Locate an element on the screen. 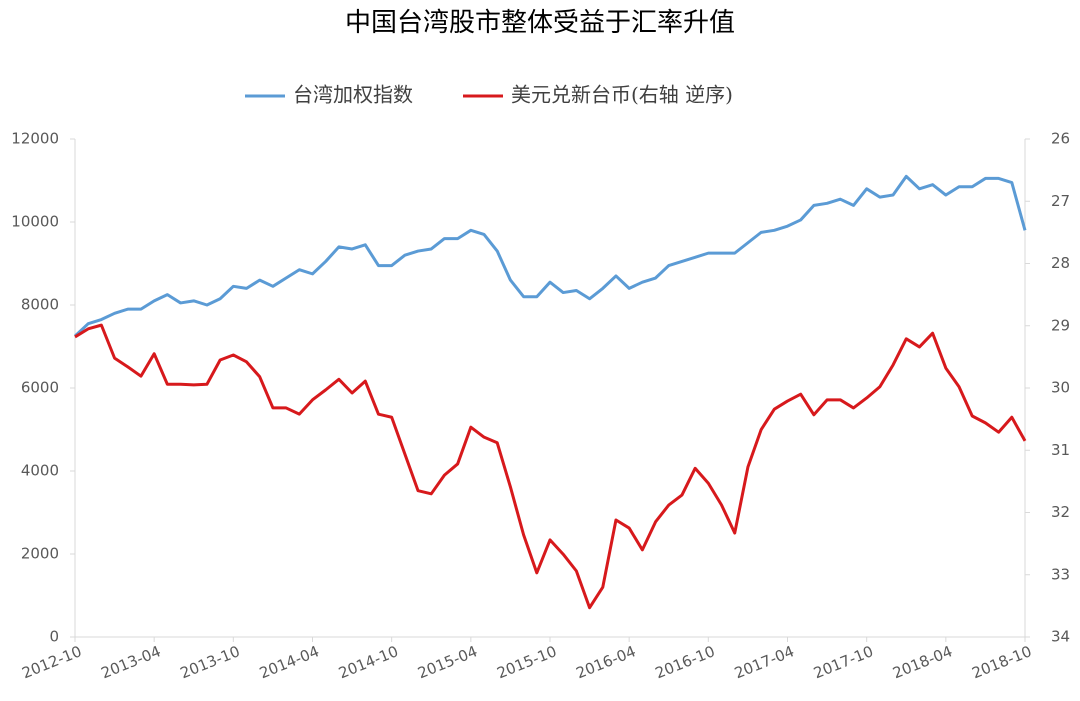 This screenshot has width=1080, height=701. legend-label: 美元兑新台币(右轴 逆序) is located at coordinates (622, 95).